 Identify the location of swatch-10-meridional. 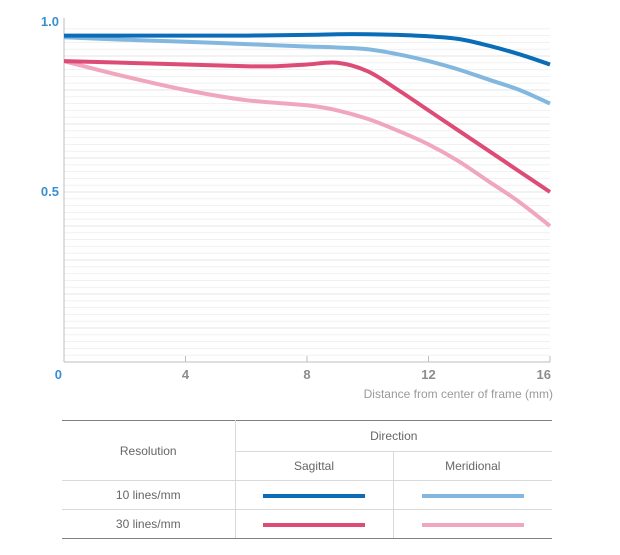
(472, 495).